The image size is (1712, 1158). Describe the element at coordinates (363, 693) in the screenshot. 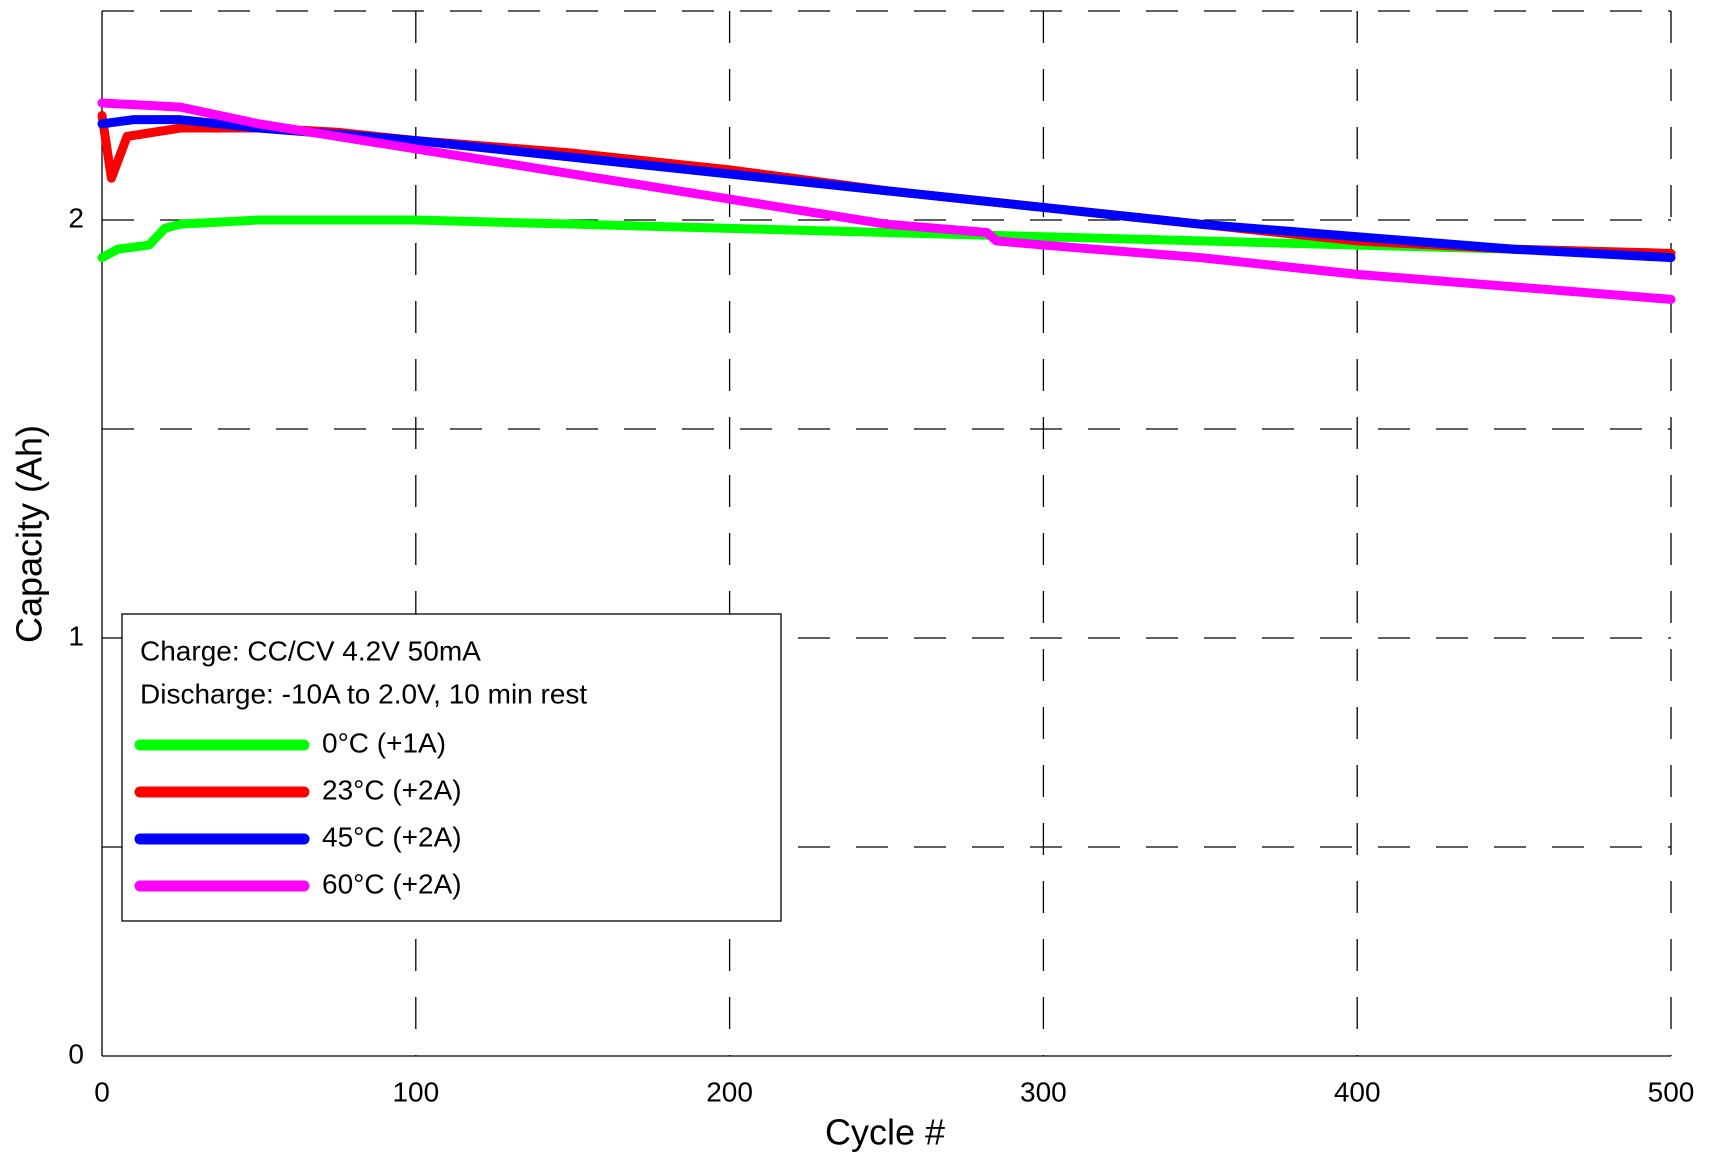

I see `annotation: Discharge: -10A to 2.0V, 10 min rest` at that location.